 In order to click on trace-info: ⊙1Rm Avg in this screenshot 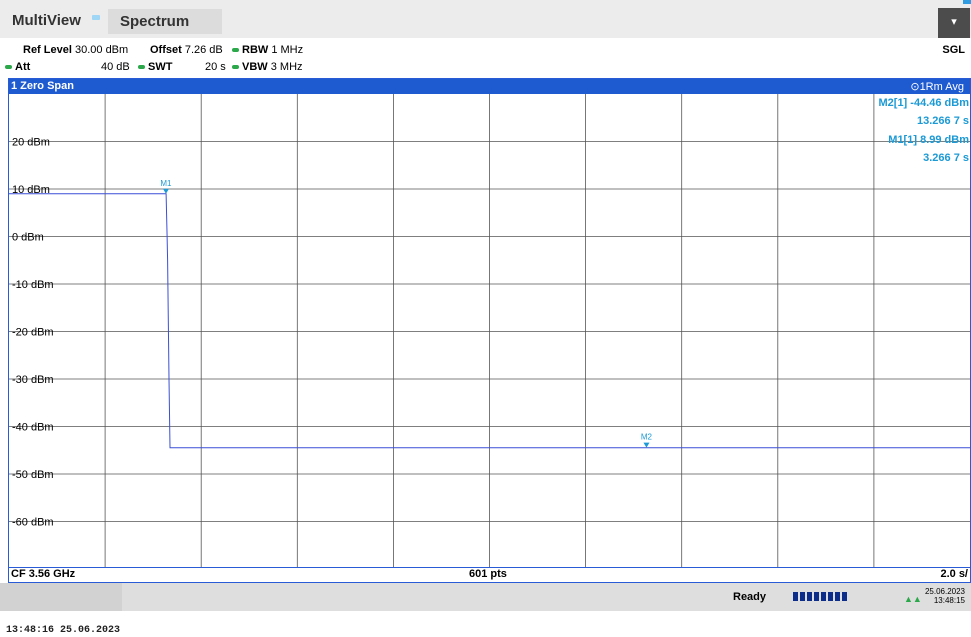, I will do `click(937, 87)`.